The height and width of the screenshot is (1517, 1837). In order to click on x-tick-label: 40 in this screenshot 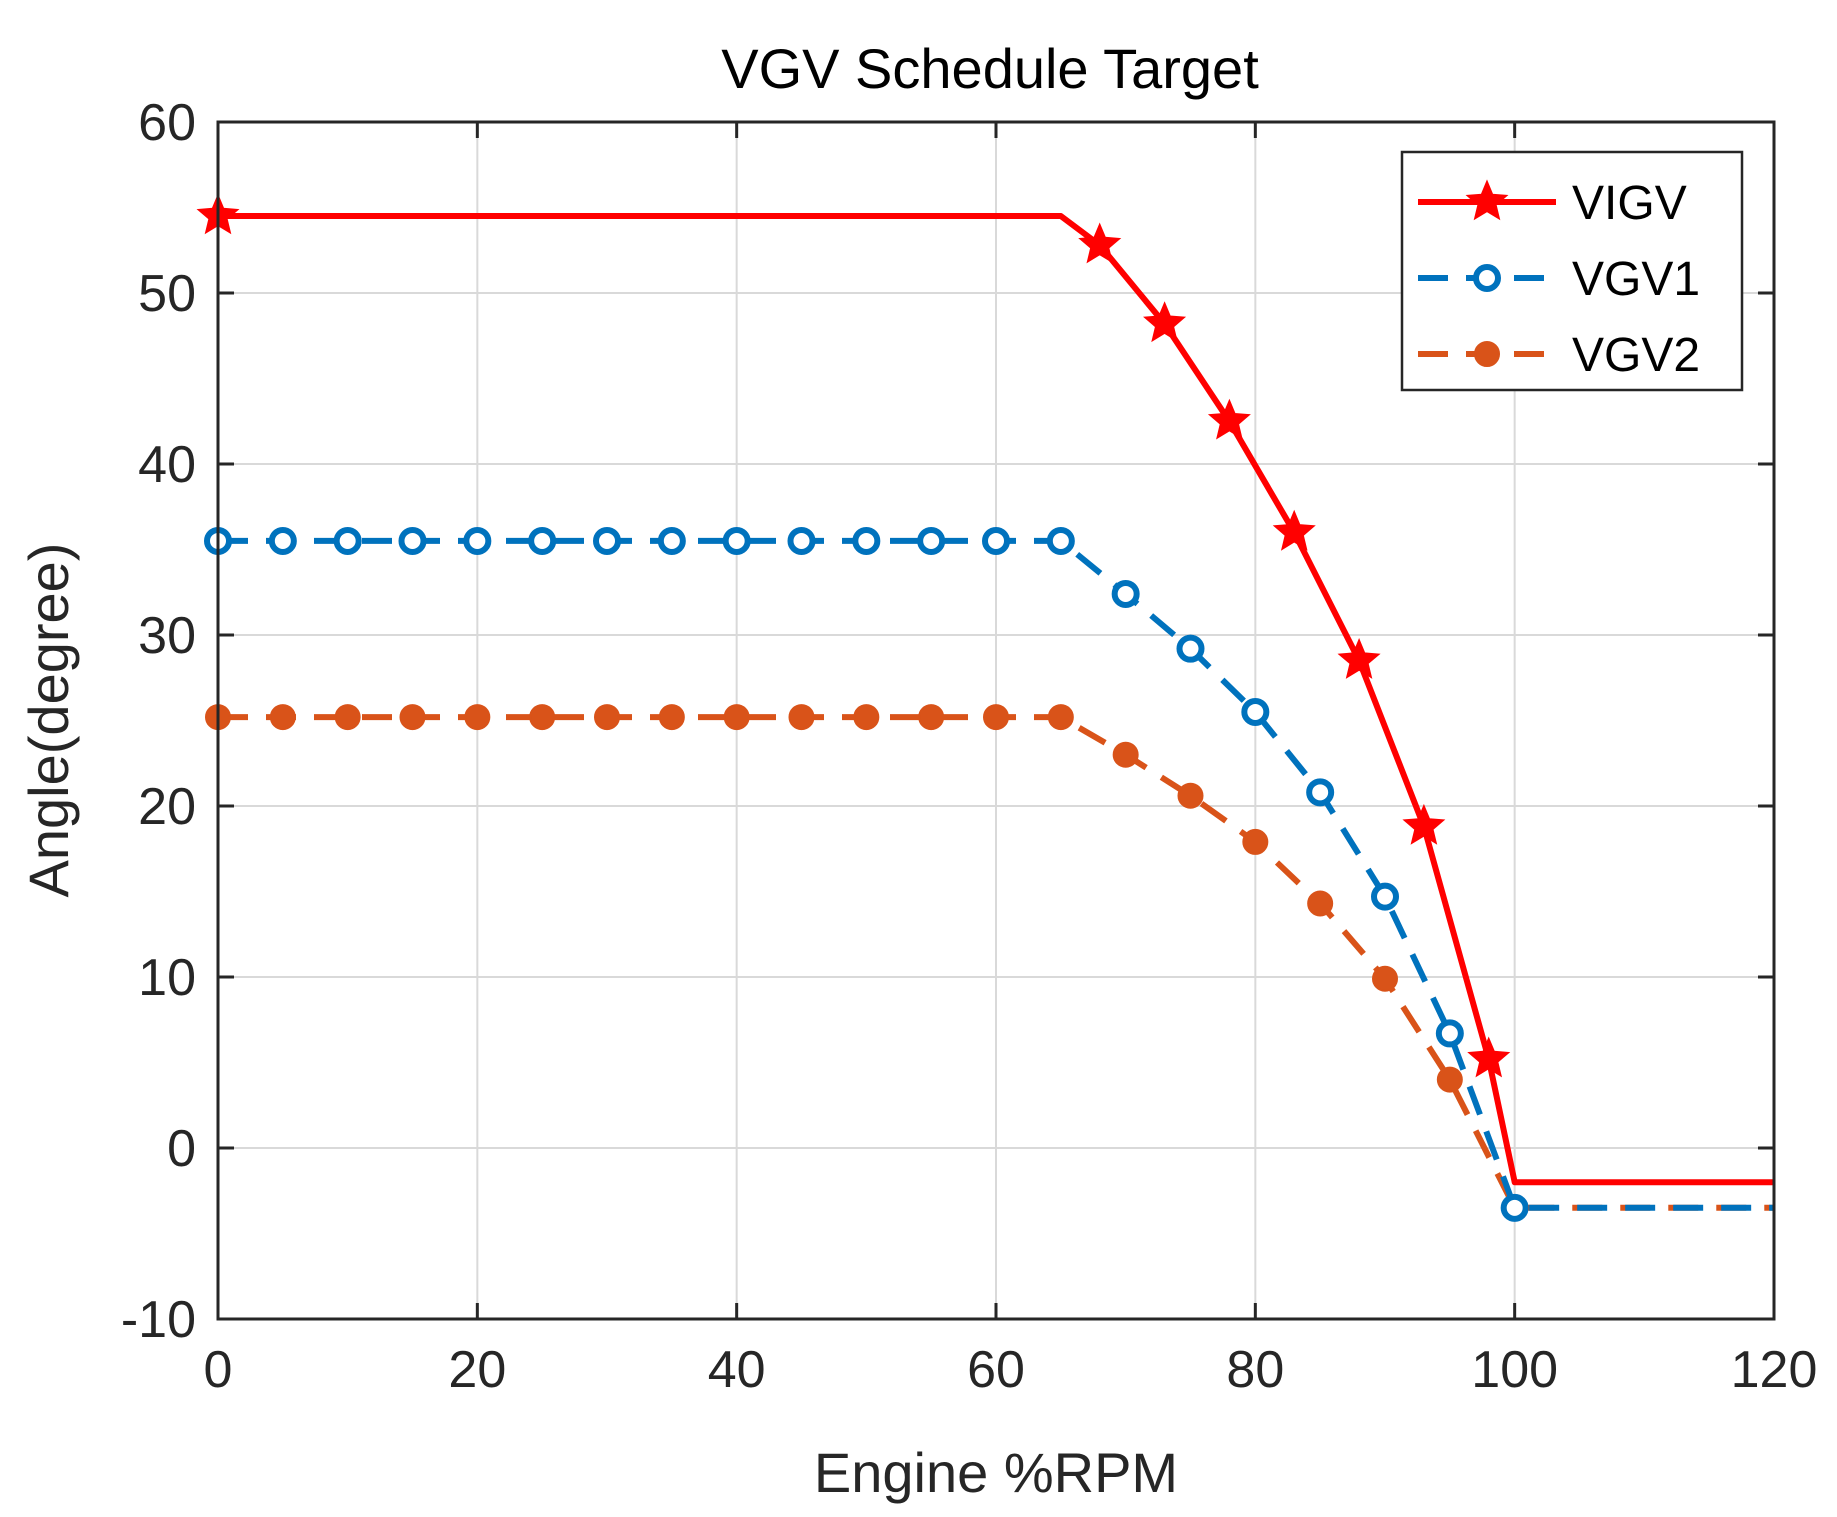, I will do `click(737, 1370)`.